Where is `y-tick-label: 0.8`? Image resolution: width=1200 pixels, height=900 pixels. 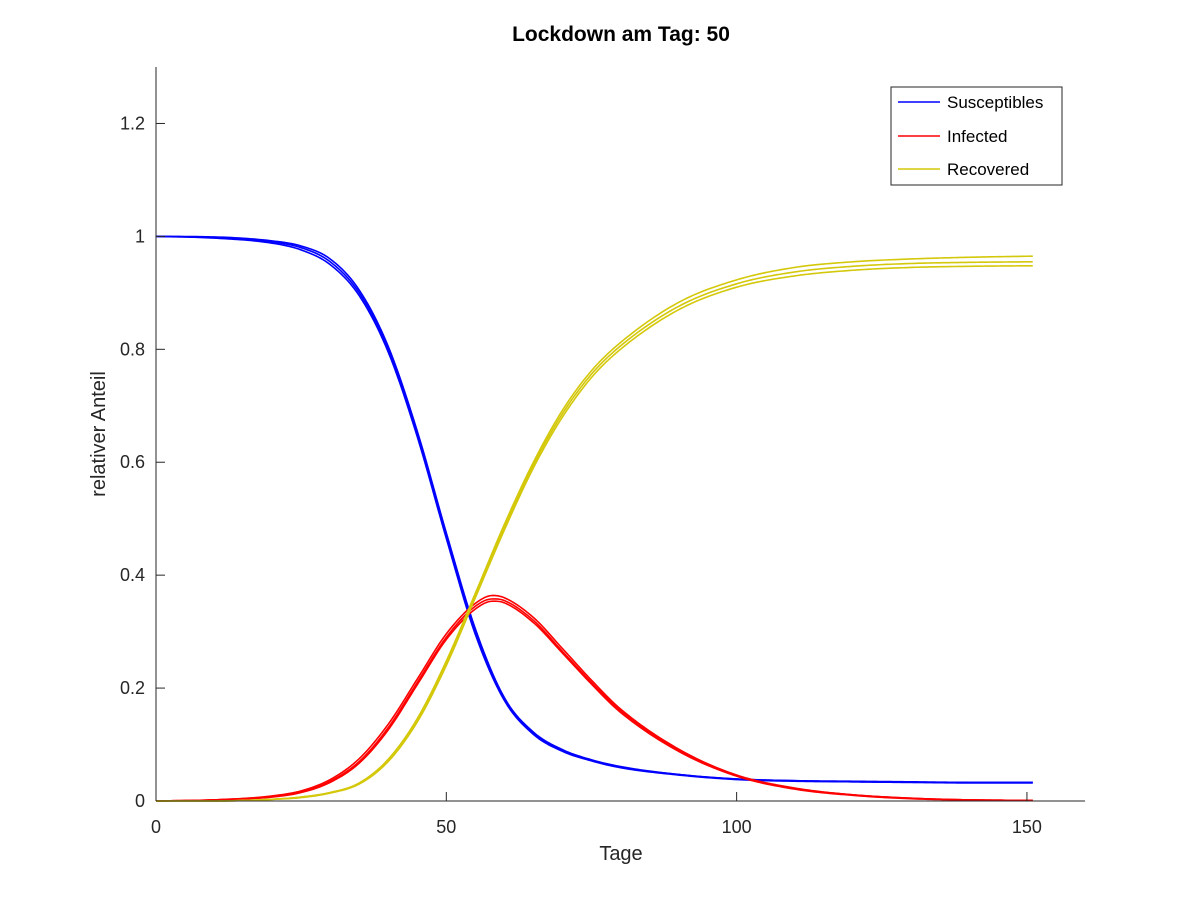 y-tick-label: 0.8 is located at coordinates (132, 349).